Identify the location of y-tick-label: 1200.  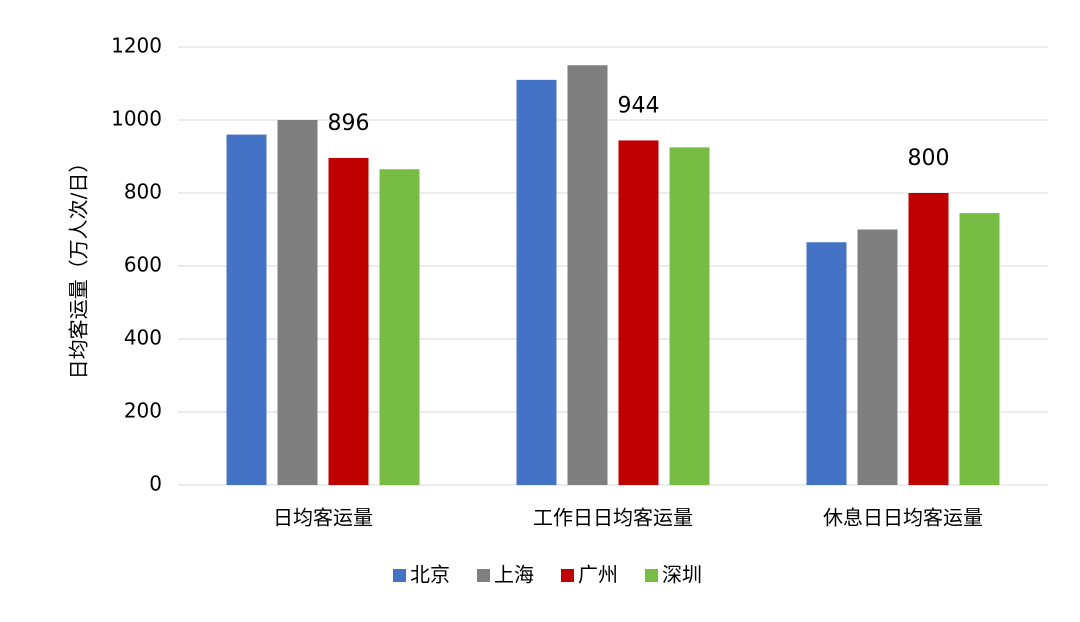
(136, 46).